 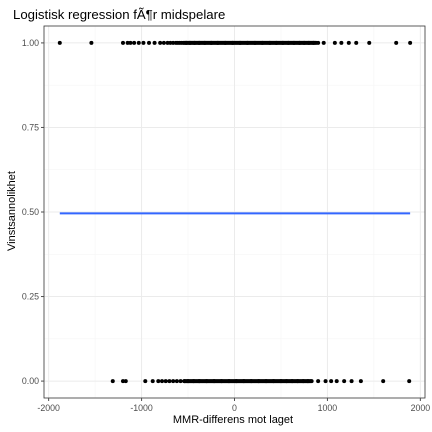 What do you see at coordinates (30, 127) in the screenshot?
I see `y-tick-label: 0.75` at bounding box center [30, 127].